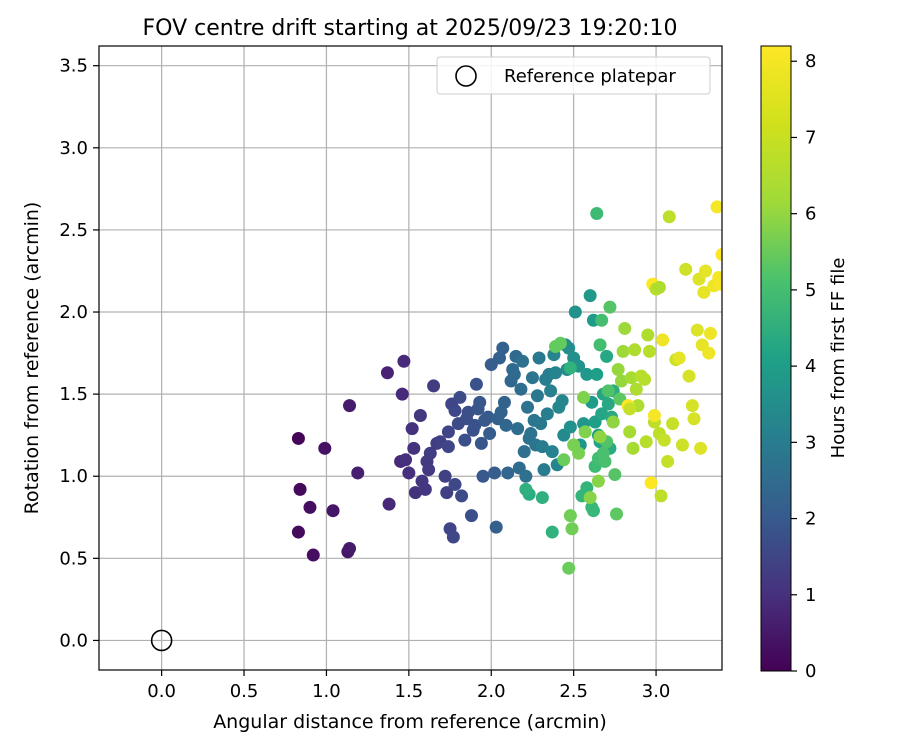  Describe the element at coordinates (73, 394) in the screenshot. I see `y-tick-label: 1.5` at that location.